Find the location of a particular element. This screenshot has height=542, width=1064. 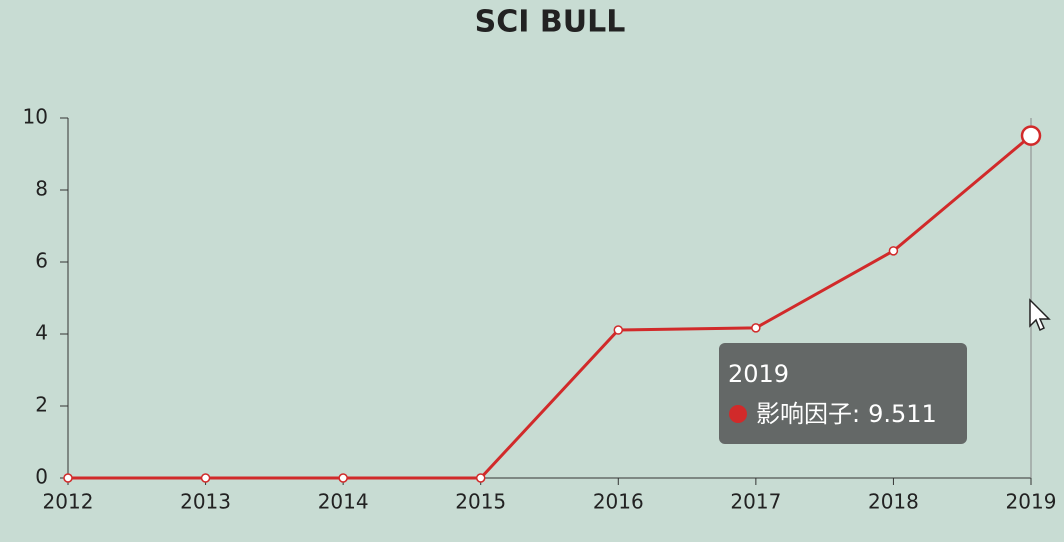

tooltip-part: 9.511 is located at coordinates (902, 414).